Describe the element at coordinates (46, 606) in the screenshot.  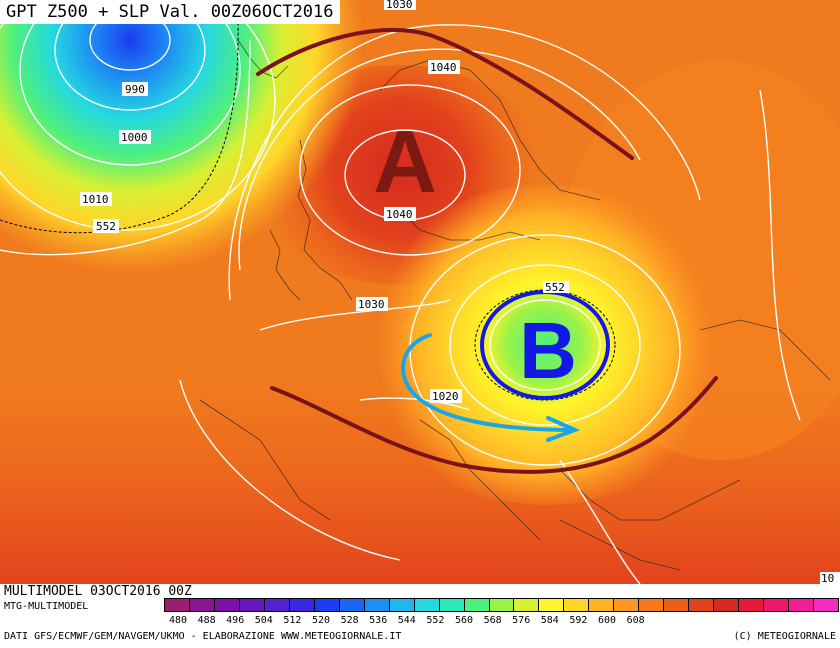
I see `model-name-label: MTG-MULTIMODEL` at that location.